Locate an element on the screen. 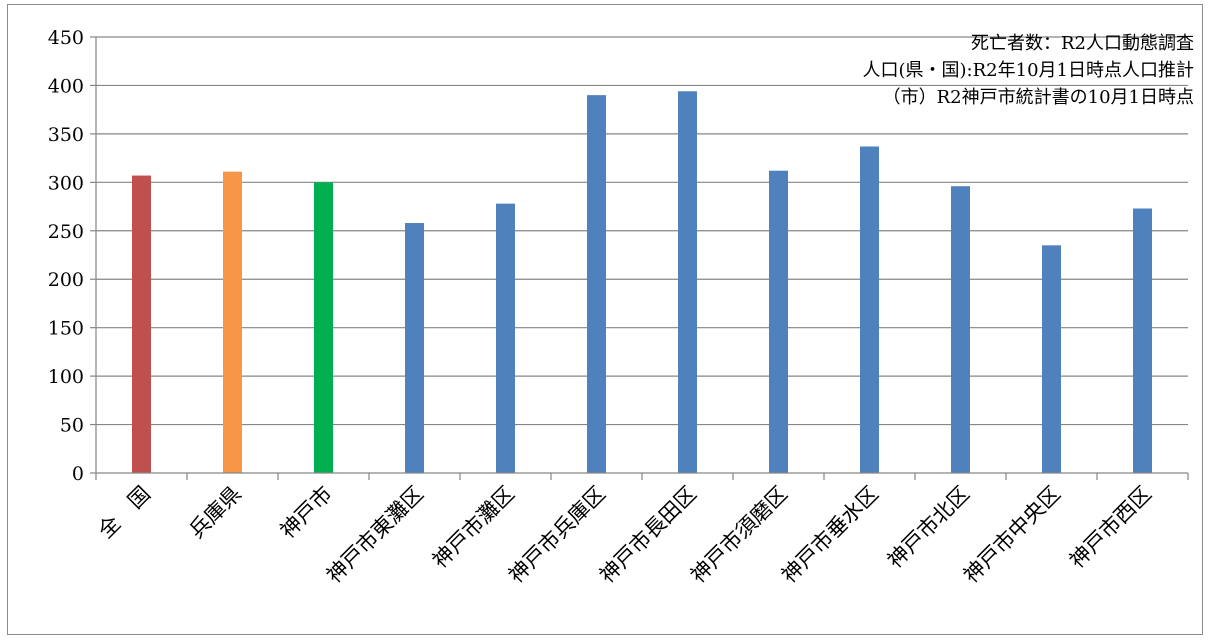  y-tick-label: 50 is located at coordinates (72, 426).